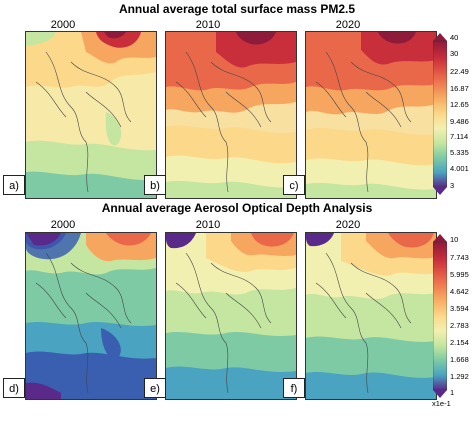 This screenshot has width=474, height=430. Describe the element at coordinates (459, 274) in the screenshot. I see `aod-tick: 5.995` at that location.